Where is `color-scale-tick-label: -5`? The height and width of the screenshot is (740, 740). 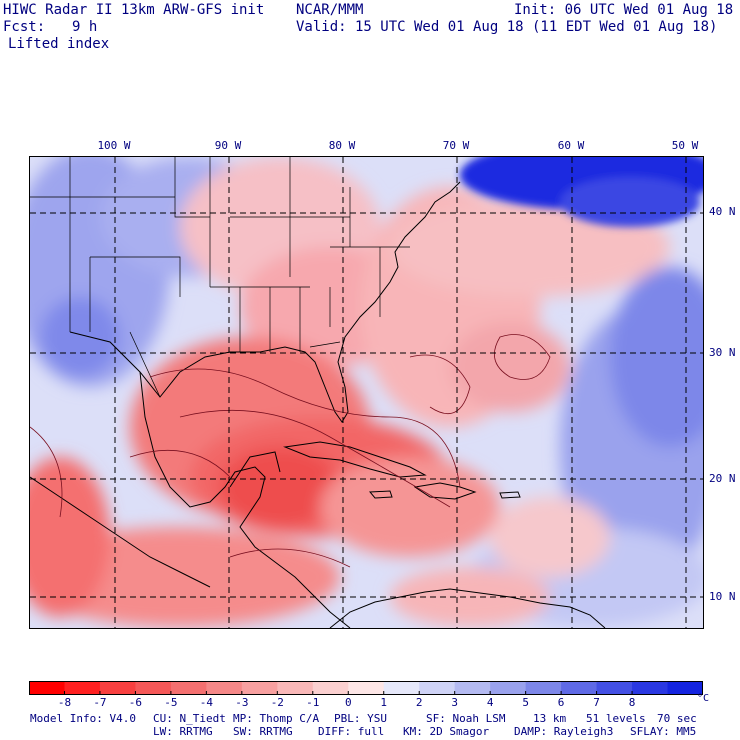
color-scale-tick-label: -5 is located at coordinates (171, 702).